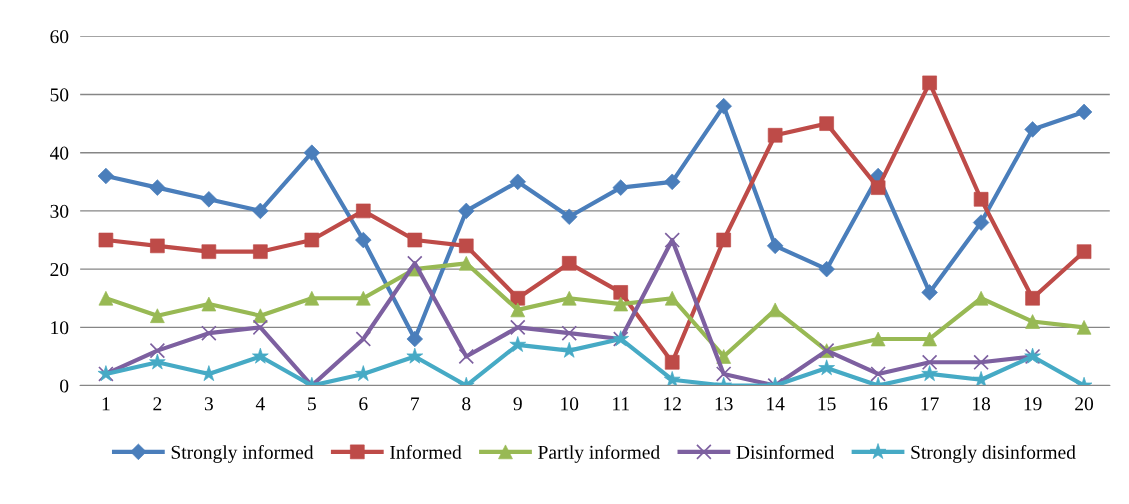  I want to click on x-tick-label: 6, so click(363, 404).